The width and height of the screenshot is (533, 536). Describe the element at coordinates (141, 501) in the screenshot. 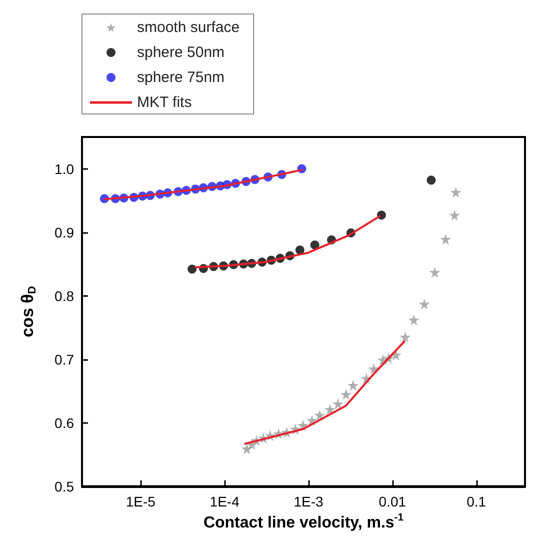

I see `x-tick-label: 1E-5` at that location.